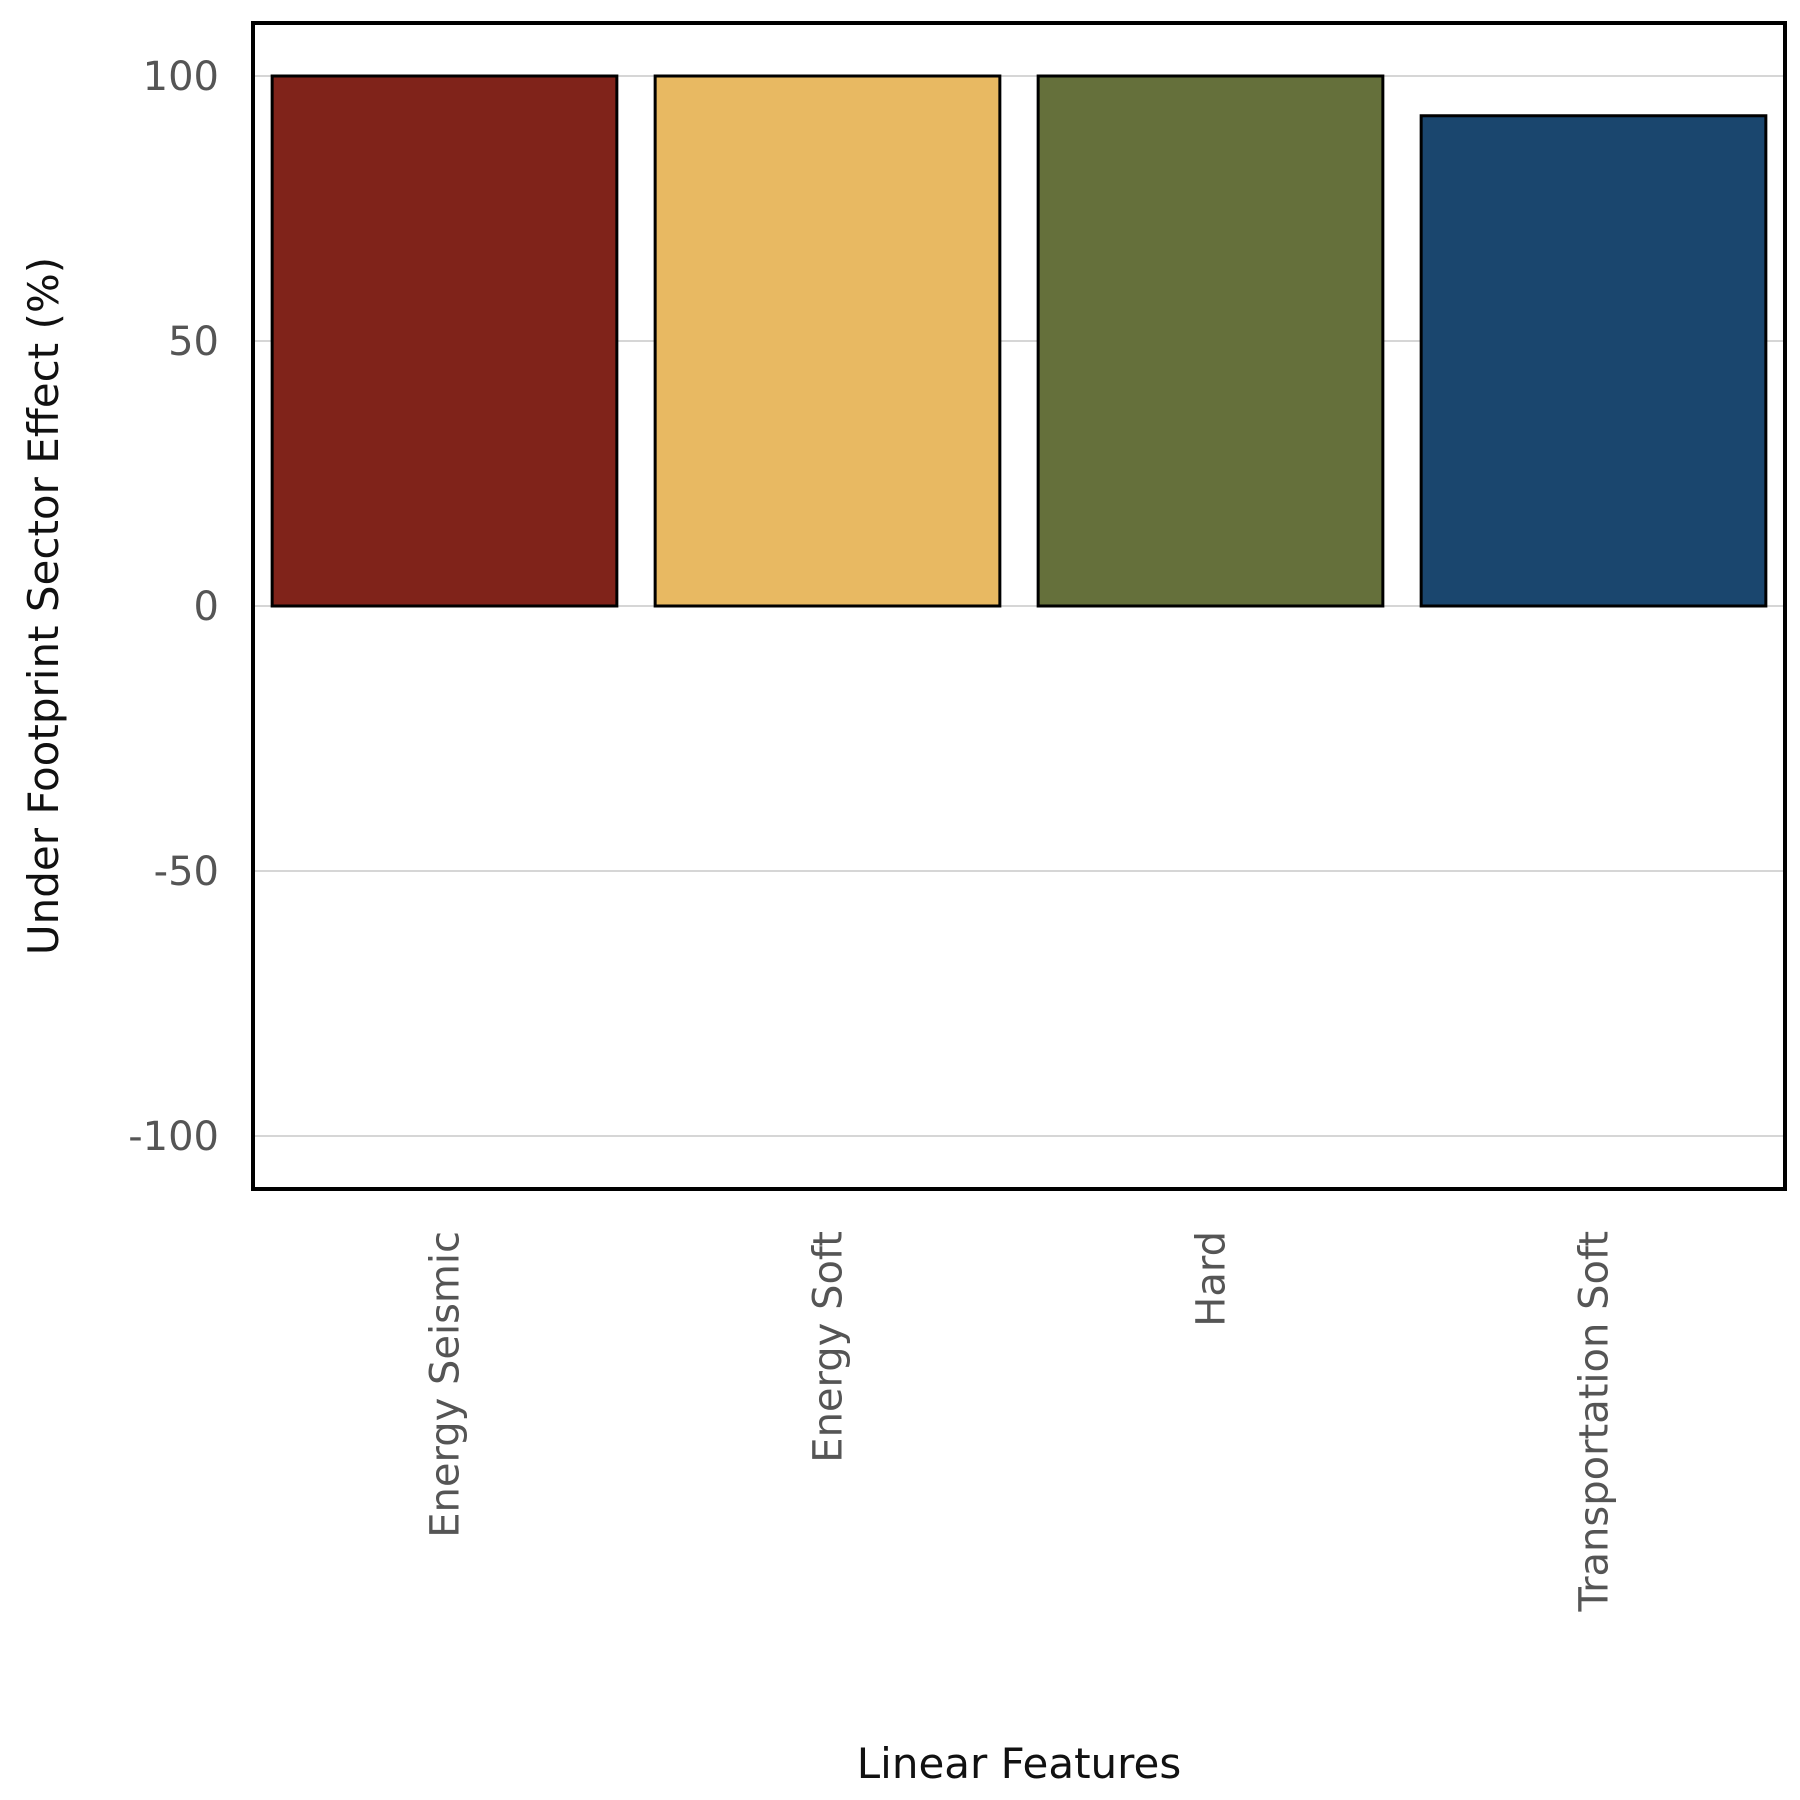 The height and width of the screenshot is (1800, 1800). What do you see at coordinates (1019, 1763) in the screenshot?
I see `x-axis-title: Linear Features` at bounding box center [1019, 1763].